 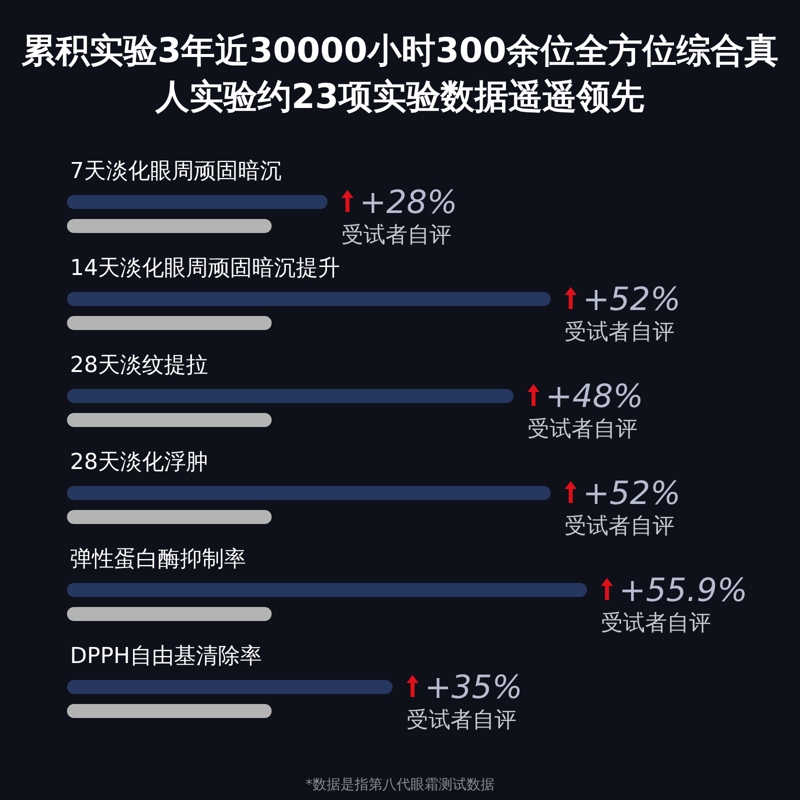 I want to click on y-tick-label: 弹性蛋白酶抑制率, so click(x=158, y=559).